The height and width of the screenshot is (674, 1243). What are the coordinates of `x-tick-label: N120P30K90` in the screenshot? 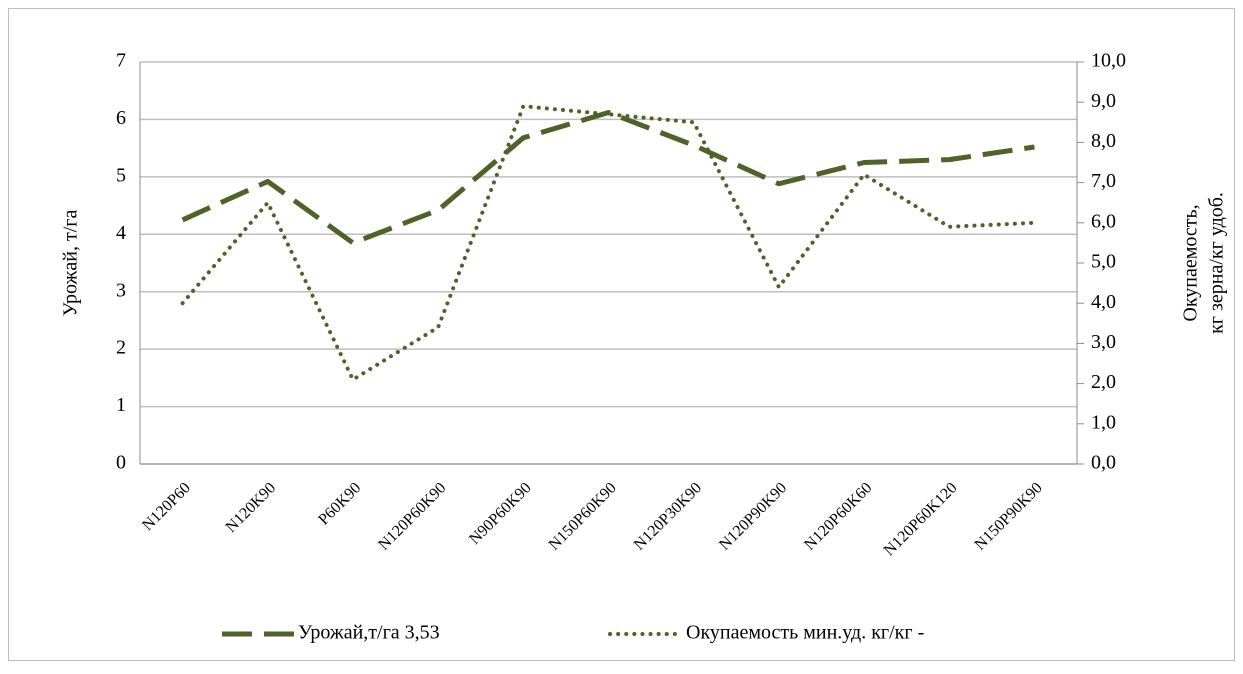 It's located at (668, 516).